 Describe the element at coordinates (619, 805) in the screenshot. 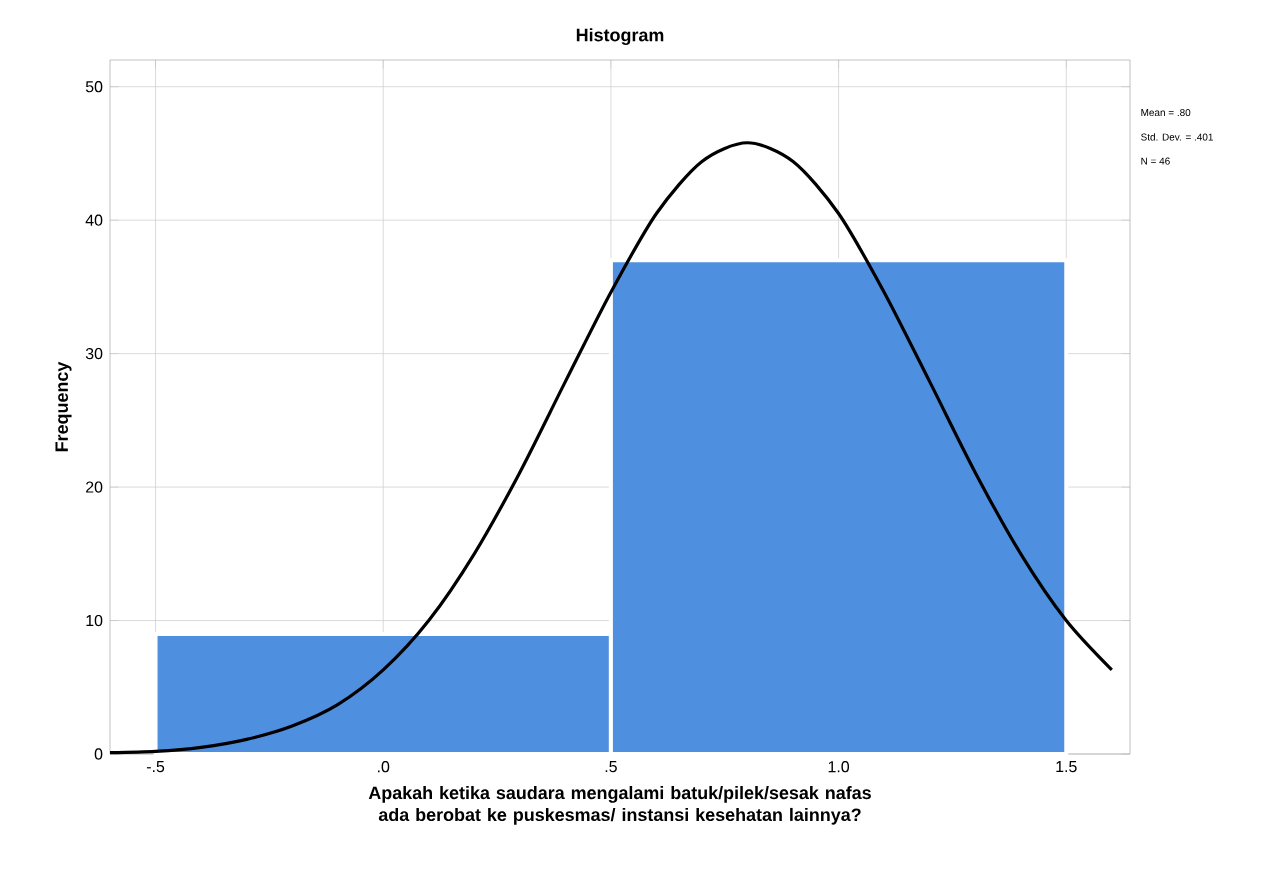

I see `x-axis-title: Apakah ketika saudara mengalami batuk/pilek/sesak nafas ada berobat ke puskesmas/ instansi kesehatan lainnya?` at that location.